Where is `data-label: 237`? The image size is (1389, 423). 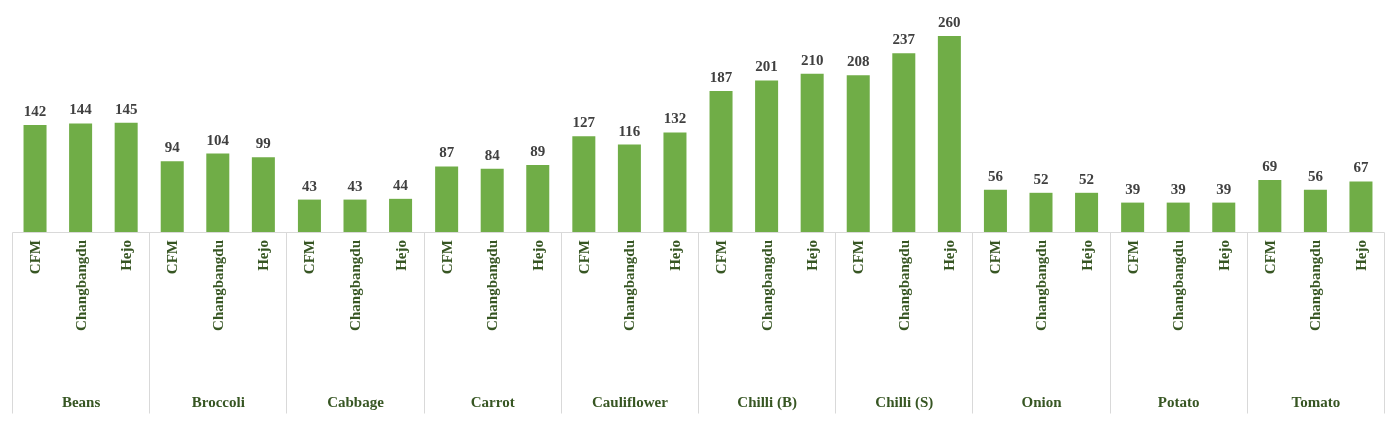
data-label: 237 is located at coordinates (904, 39).